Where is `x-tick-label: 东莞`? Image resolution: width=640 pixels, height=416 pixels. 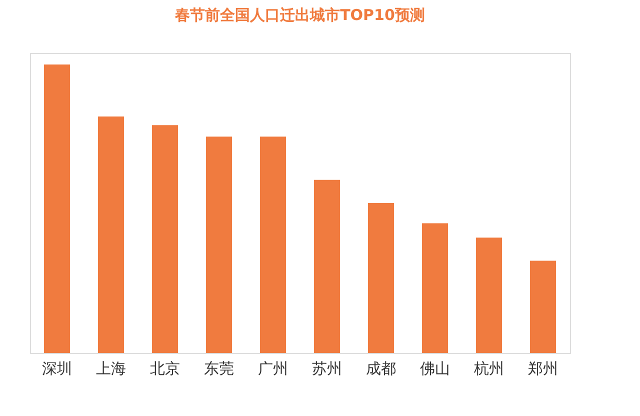
x-tick-label: 东莞 is located at coordinates (219, 369).